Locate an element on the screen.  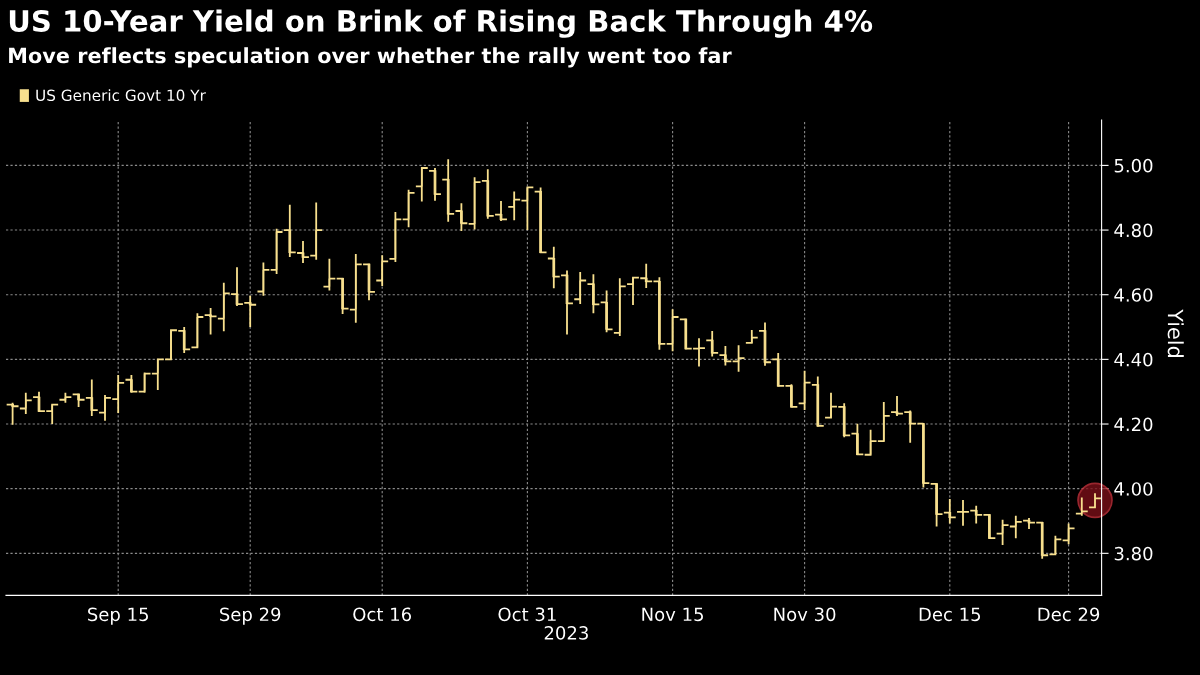
x-tick-label: Sep 15 is located at coordinates (118, 616).